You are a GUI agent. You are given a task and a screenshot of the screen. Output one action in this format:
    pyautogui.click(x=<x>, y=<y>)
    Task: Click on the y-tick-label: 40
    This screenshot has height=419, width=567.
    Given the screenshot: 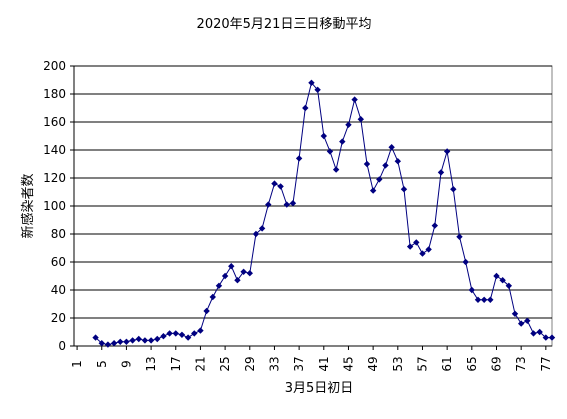 What is the action you would take?
    pyautogui.click(x=58, y=290)
    